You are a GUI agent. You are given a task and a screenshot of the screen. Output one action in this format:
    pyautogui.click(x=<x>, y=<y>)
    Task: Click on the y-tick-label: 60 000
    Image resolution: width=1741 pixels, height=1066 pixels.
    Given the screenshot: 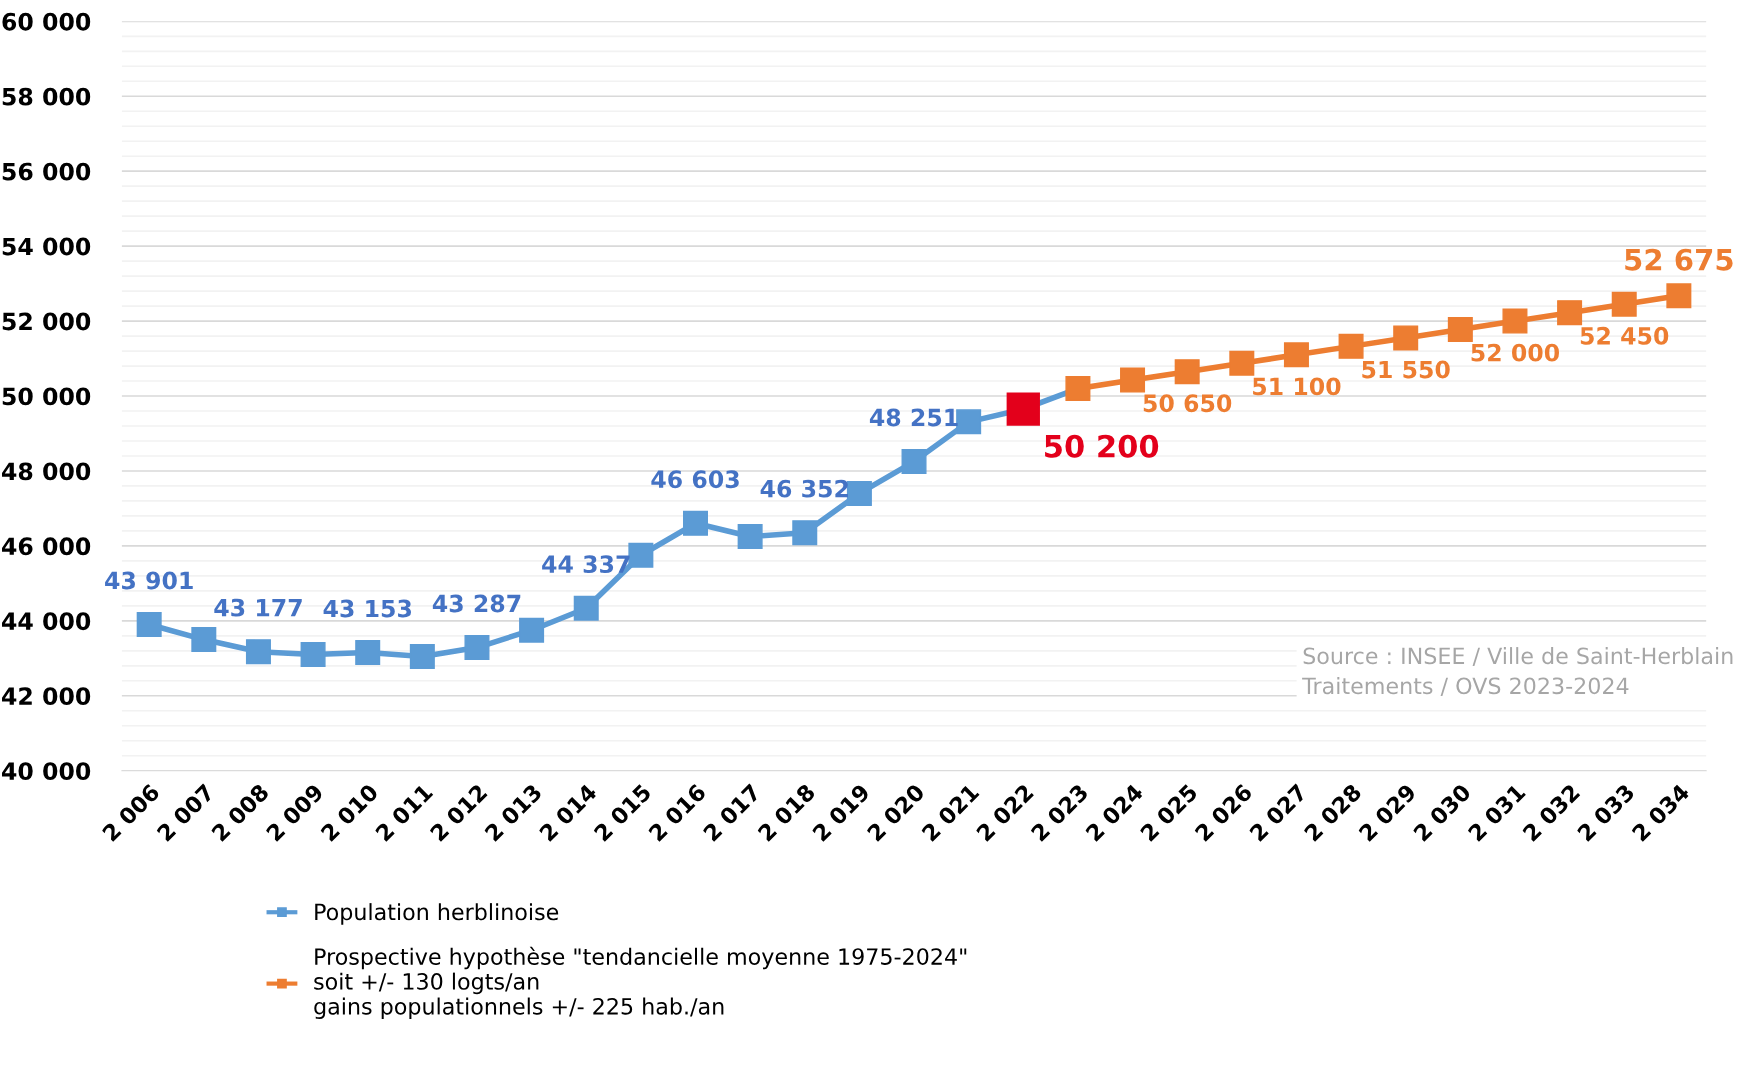 What is the action you would take?
    pyautogui.click(x=46, y=21)
    